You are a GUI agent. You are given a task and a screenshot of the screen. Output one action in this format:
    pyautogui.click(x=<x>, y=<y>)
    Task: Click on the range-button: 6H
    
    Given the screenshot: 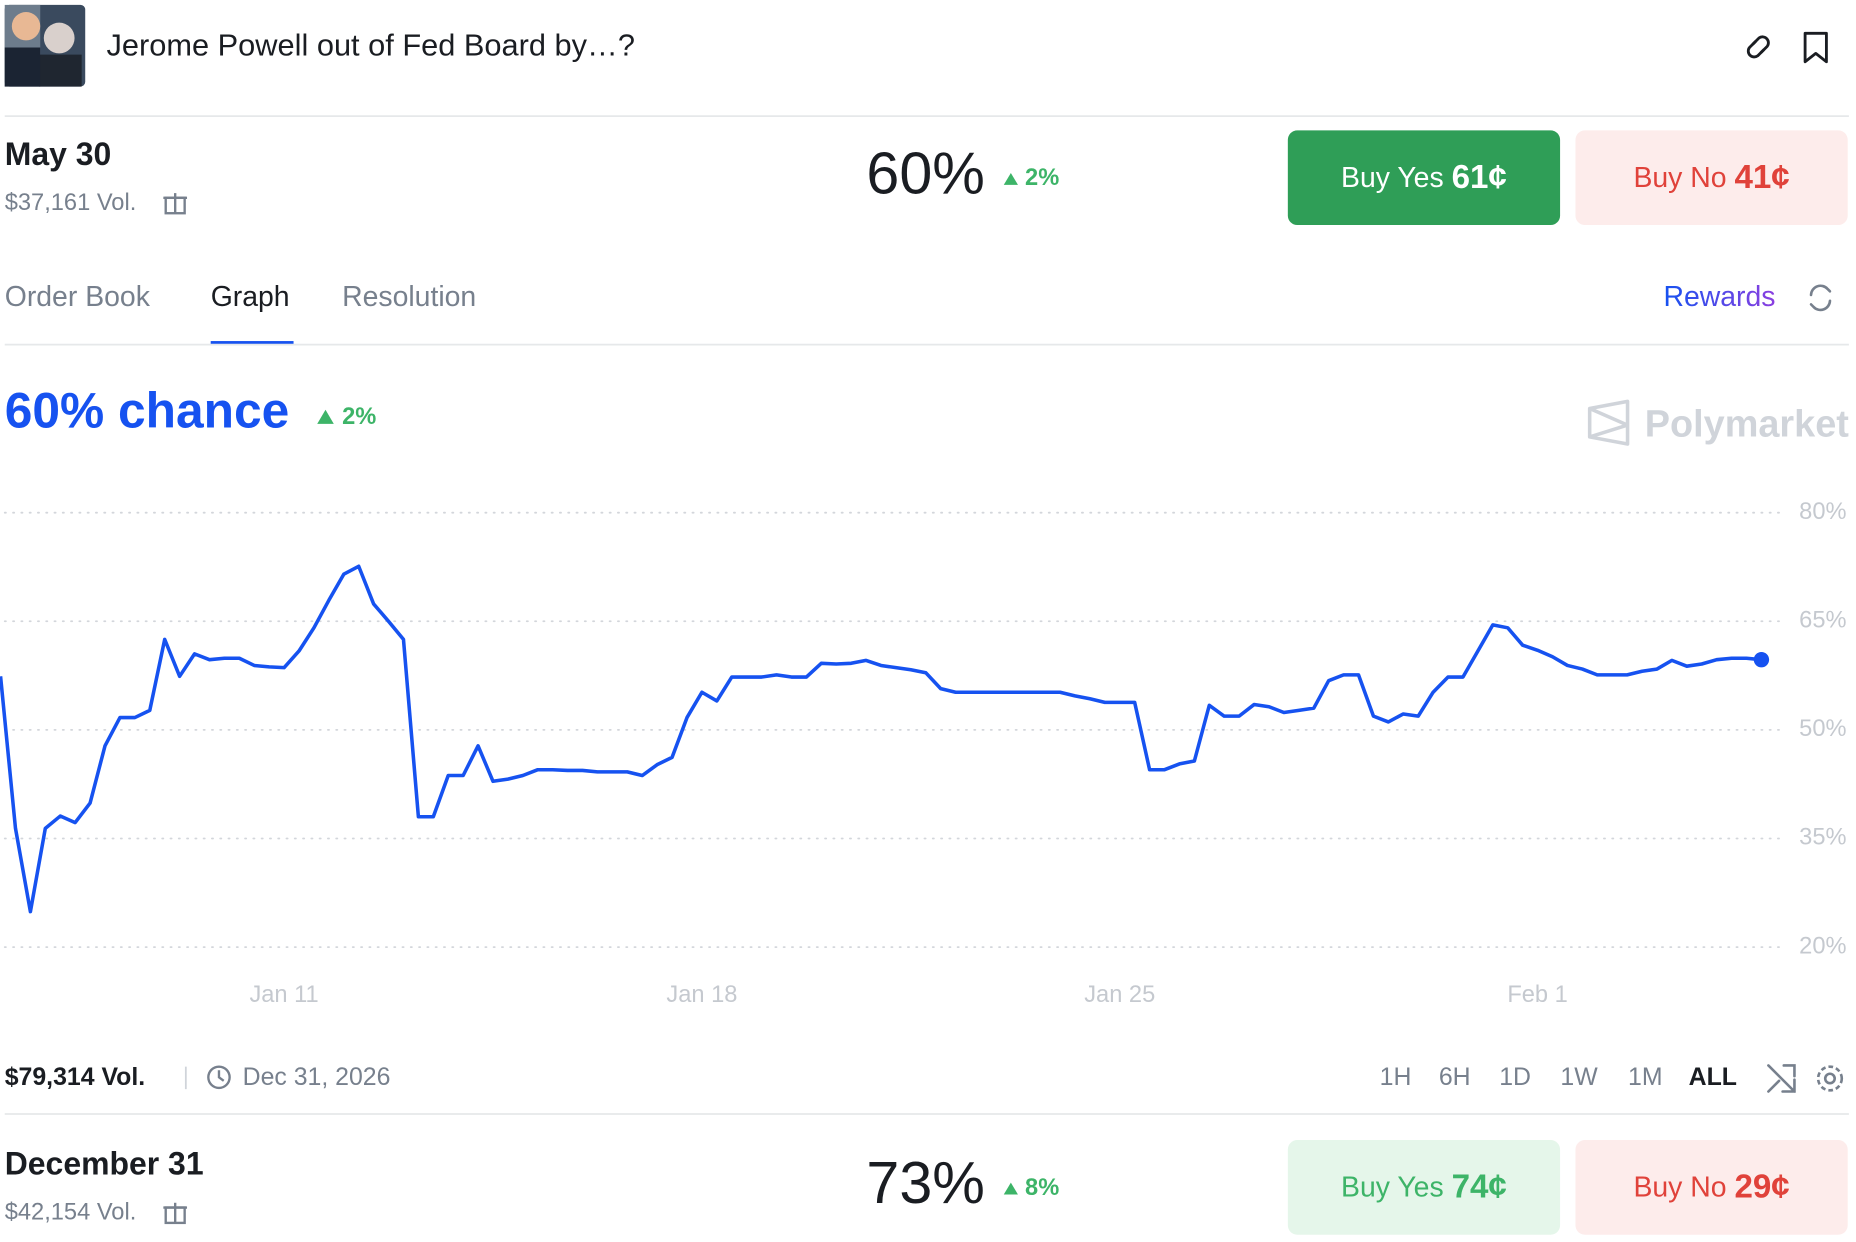 What is the action you would take?
    pyautogui.click(x=1455, y=1077)
    